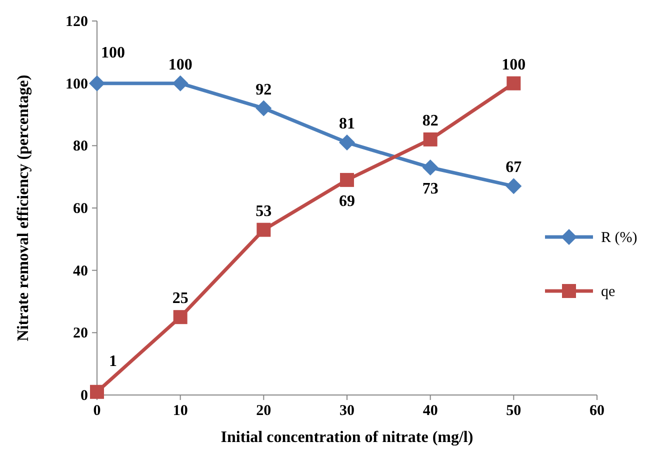 Image resolution: width=651 pixels, height=455 pixels. What do you see at coordinates (80, 209) in the screenshot?
I see `y-tick-label: 60` at bounding box center [80, 209].